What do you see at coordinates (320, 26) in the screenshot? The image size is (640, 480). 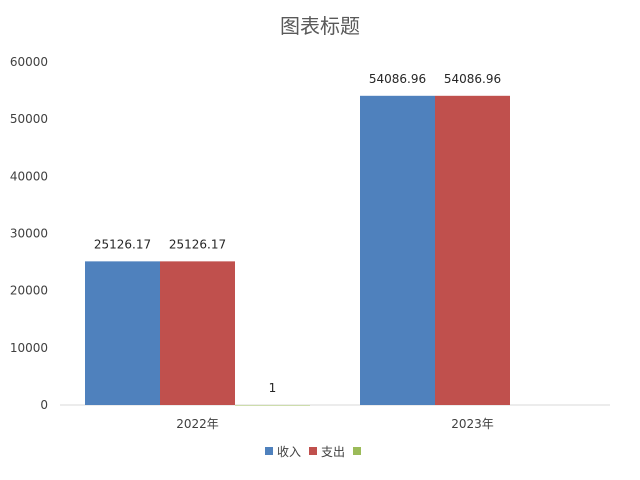 I see `chart-title: 图表标题` at bounding box center [320, 26].